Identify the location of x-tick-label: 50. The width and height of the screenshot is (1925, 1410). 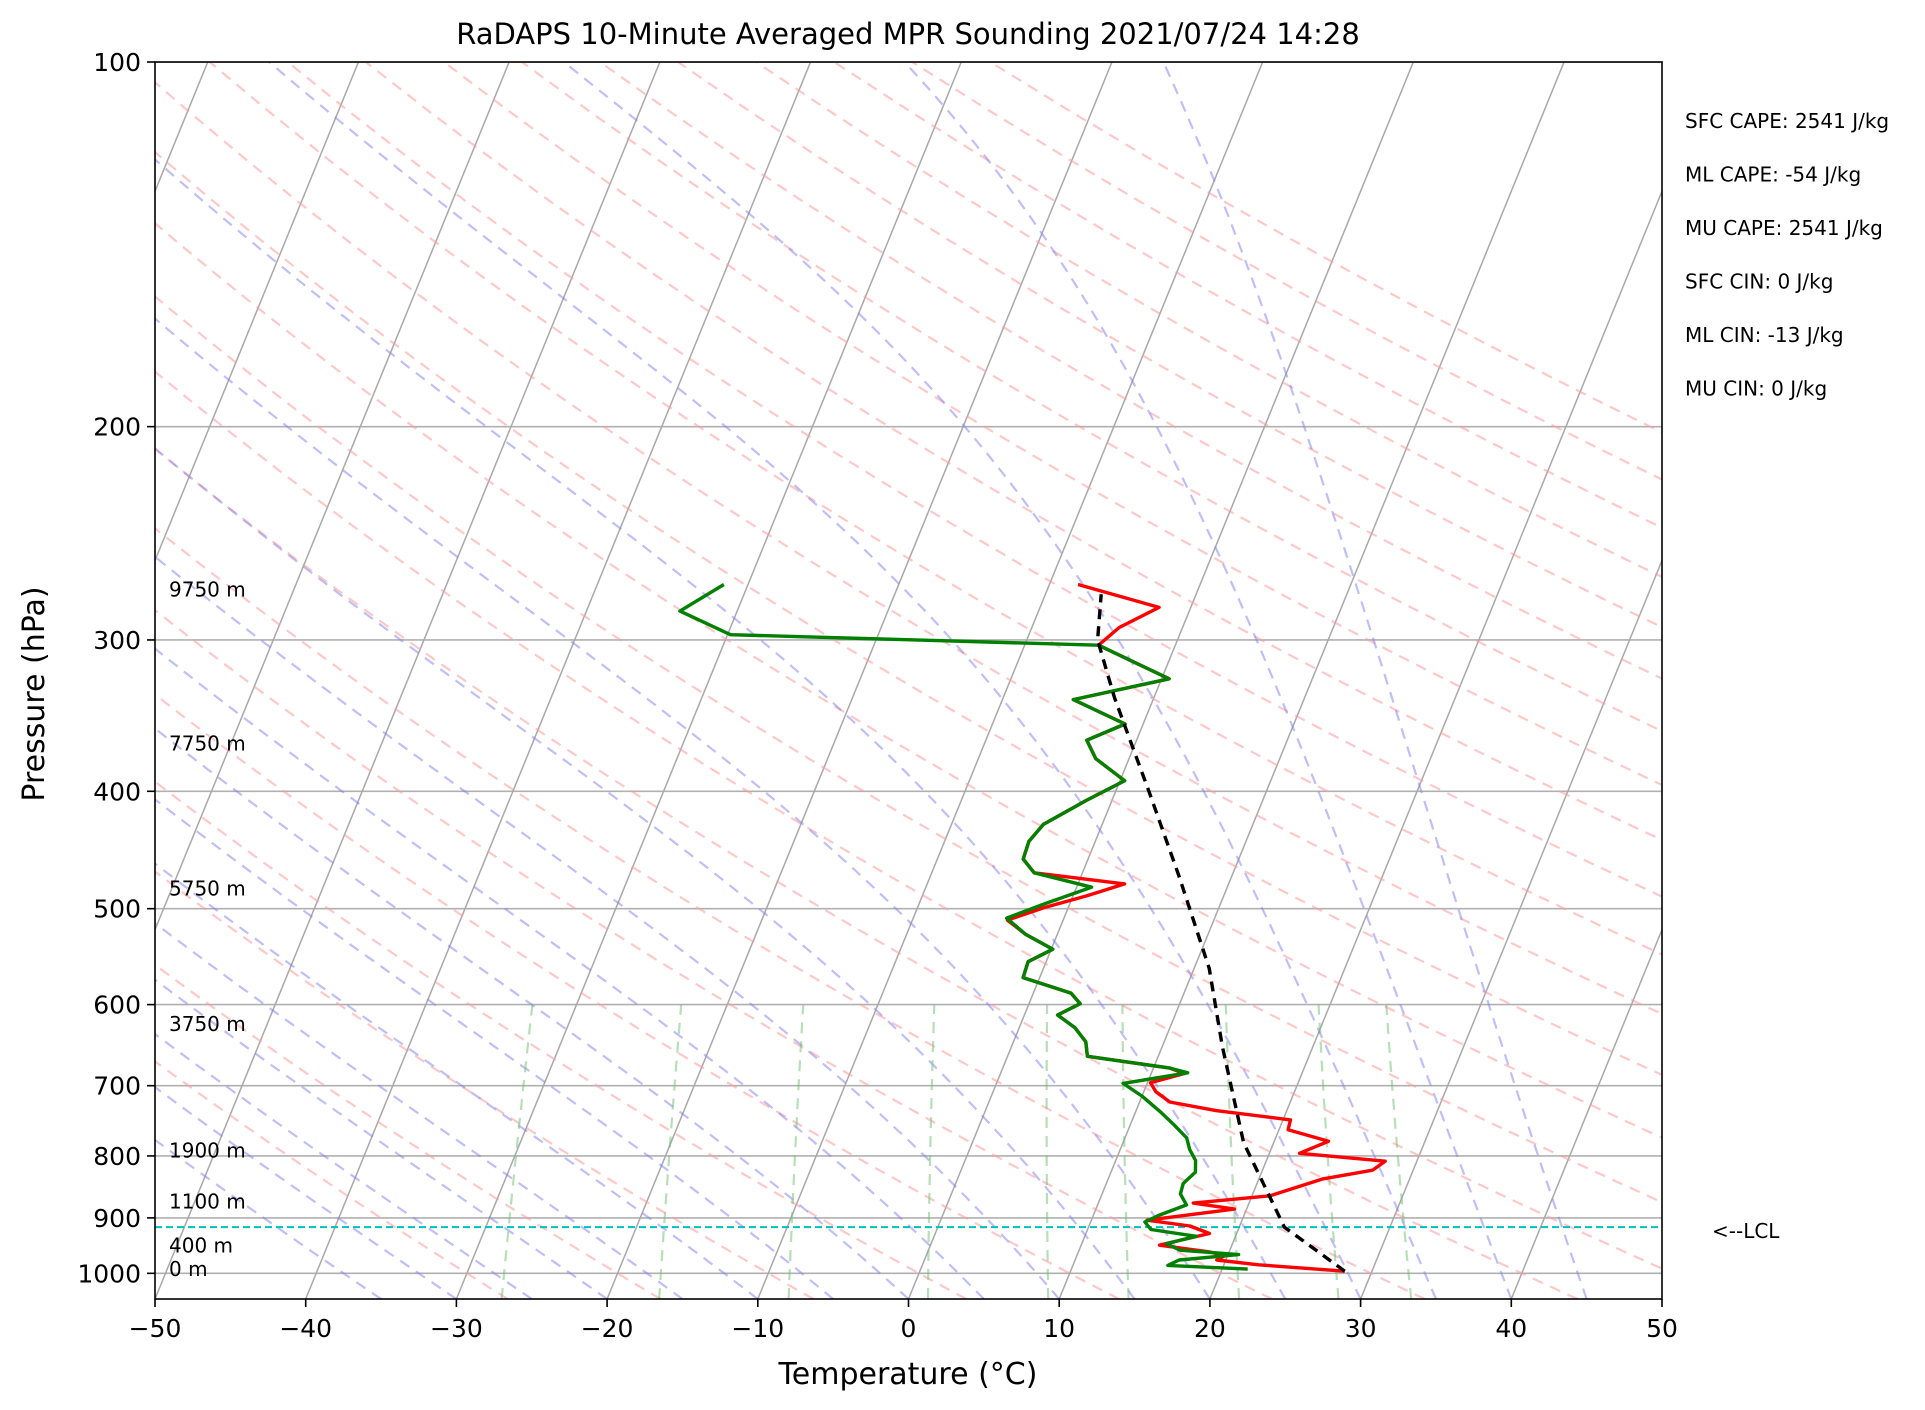
(1662, 1328).